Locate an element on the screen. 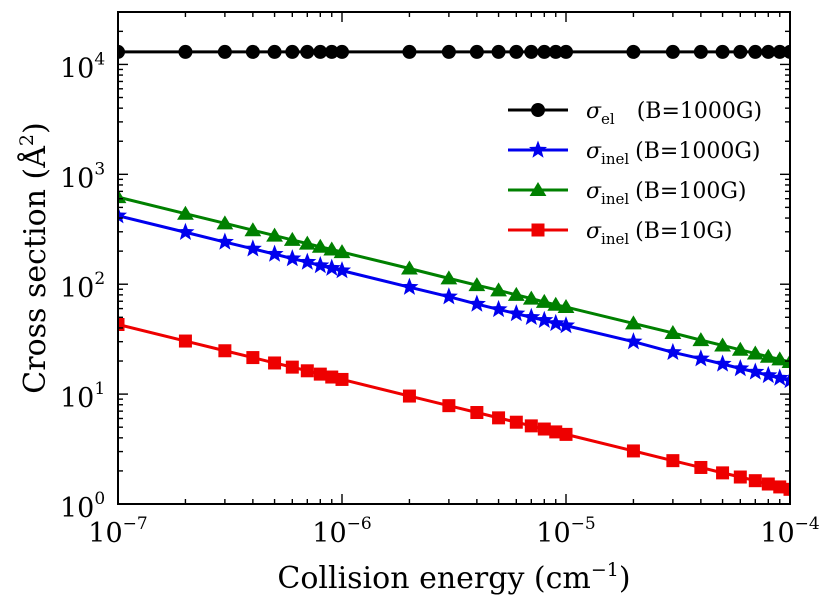 This screenshot has height=603, width=830. legend-label: σinel (B=1000G) is located at coordinates (673, 153).